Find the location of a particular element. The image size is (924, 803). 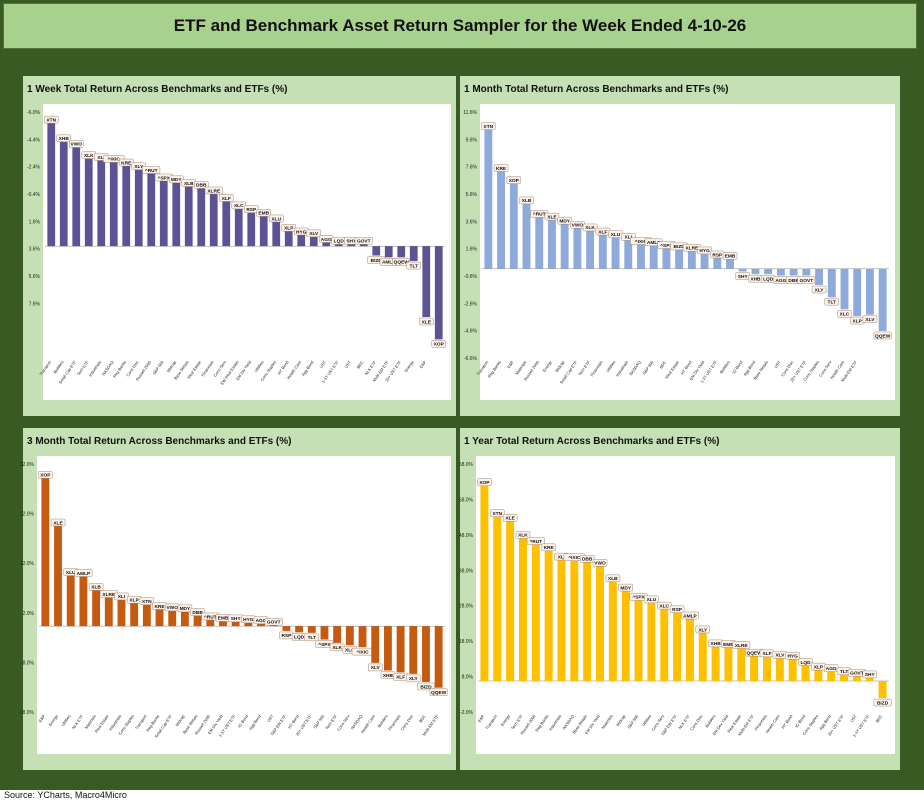

y-tick-label: -8.0% is located at coordinates (28, 663).